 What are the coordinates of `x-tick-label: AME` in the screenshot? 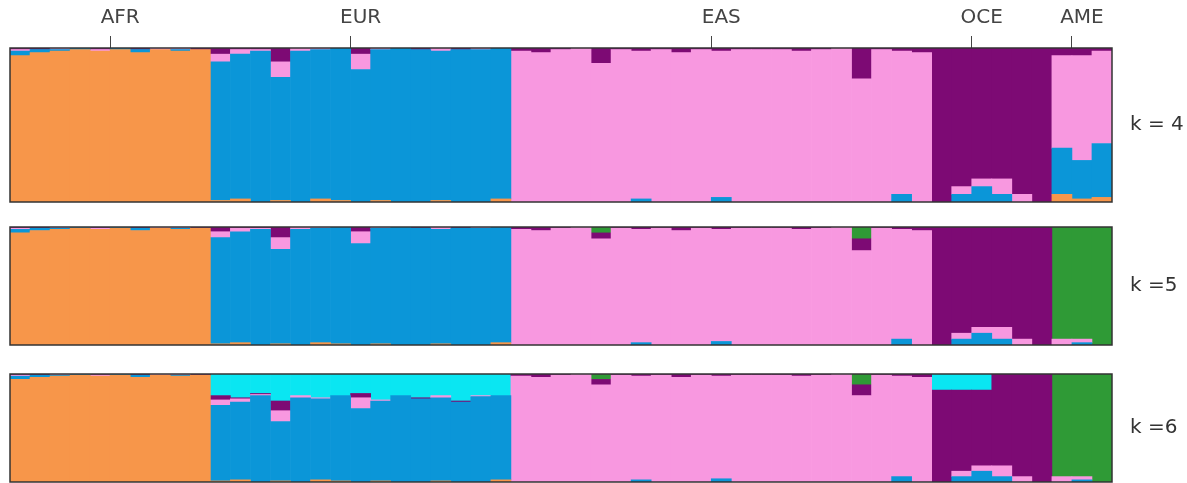 It's located at (1082, 16).